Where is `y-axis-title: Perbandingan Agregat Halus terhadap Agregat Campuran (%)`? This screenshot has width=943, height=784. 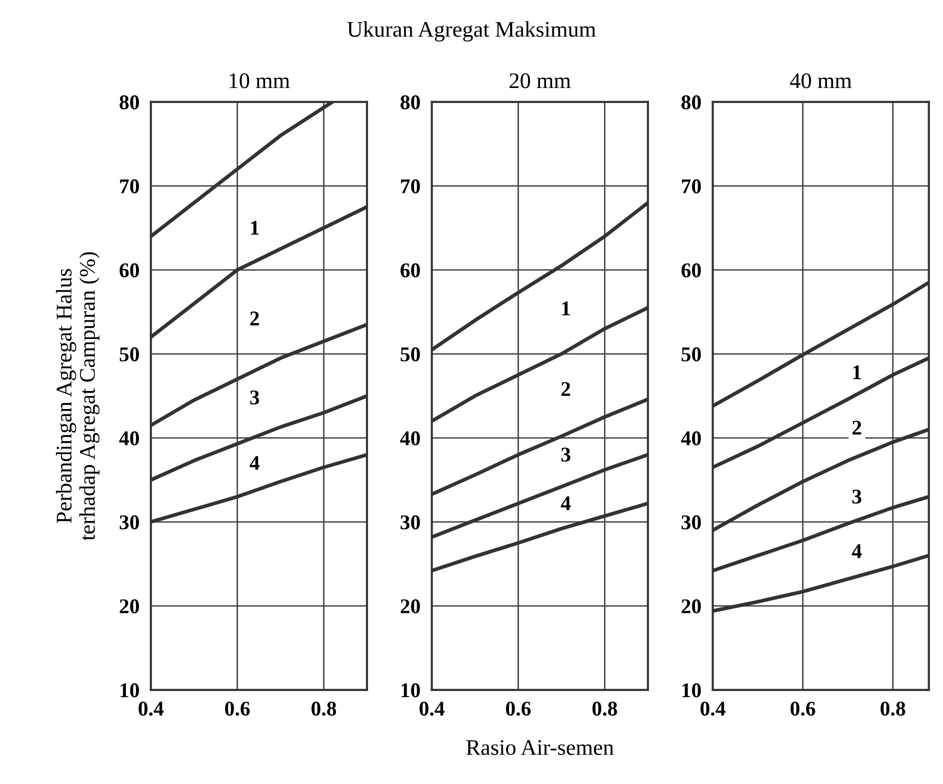 y-axis-title: Perbandingan Agregat Halus terhadap Agregat Campuran (%) is located at coordinates (78, 396).